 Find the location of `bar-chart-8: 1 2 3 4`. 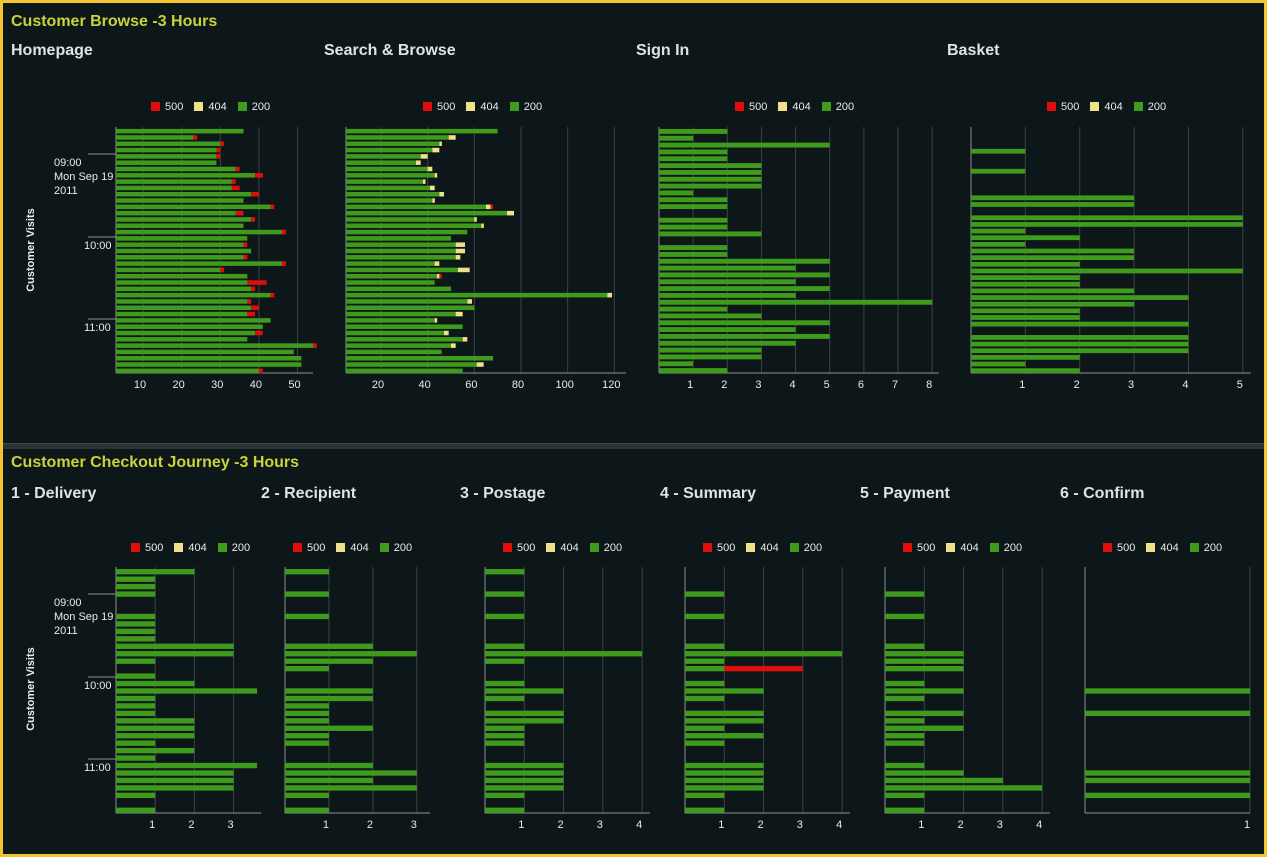

bar-chart-8: 1 2 3 4 is located at coordinates (967, 699).